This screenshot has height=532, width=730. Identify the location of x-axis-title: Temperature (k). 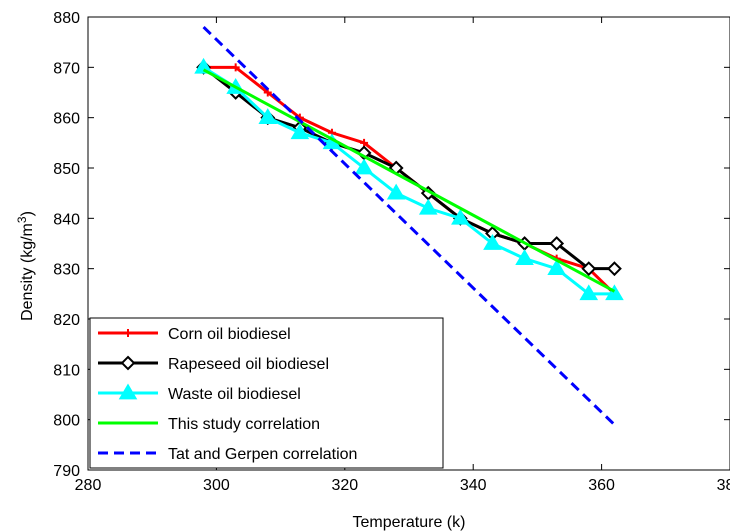
(409, 522).